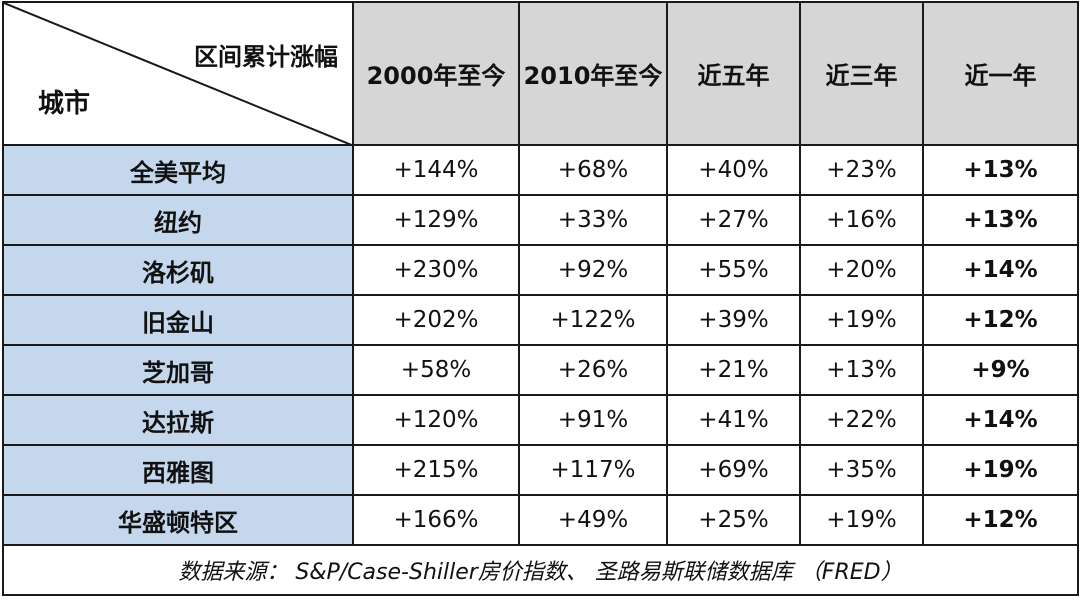  What do you see at coordinates (64, 104) in the screenshot?
I see `corner-label-city: 城市` at bounding box center [64, 104].